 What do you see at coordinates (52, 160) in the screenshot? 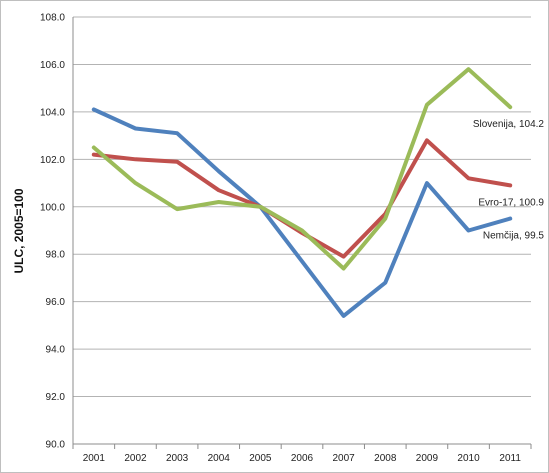
I see `y-tick-label: 102.0` at bounding box center [52, 160].